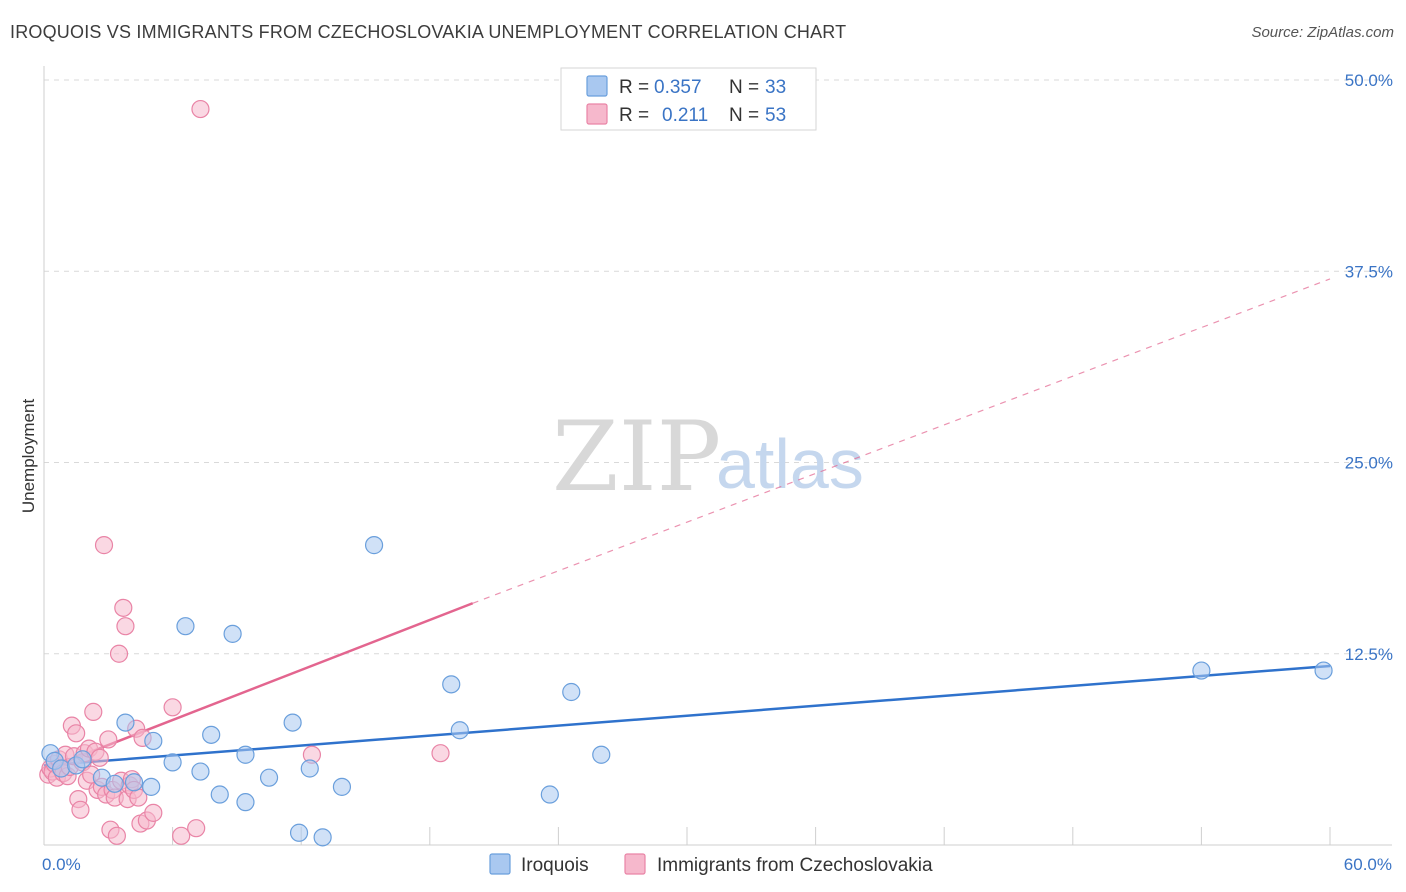  I want to click on watermark: ZIP atlas, so click(708, 457).